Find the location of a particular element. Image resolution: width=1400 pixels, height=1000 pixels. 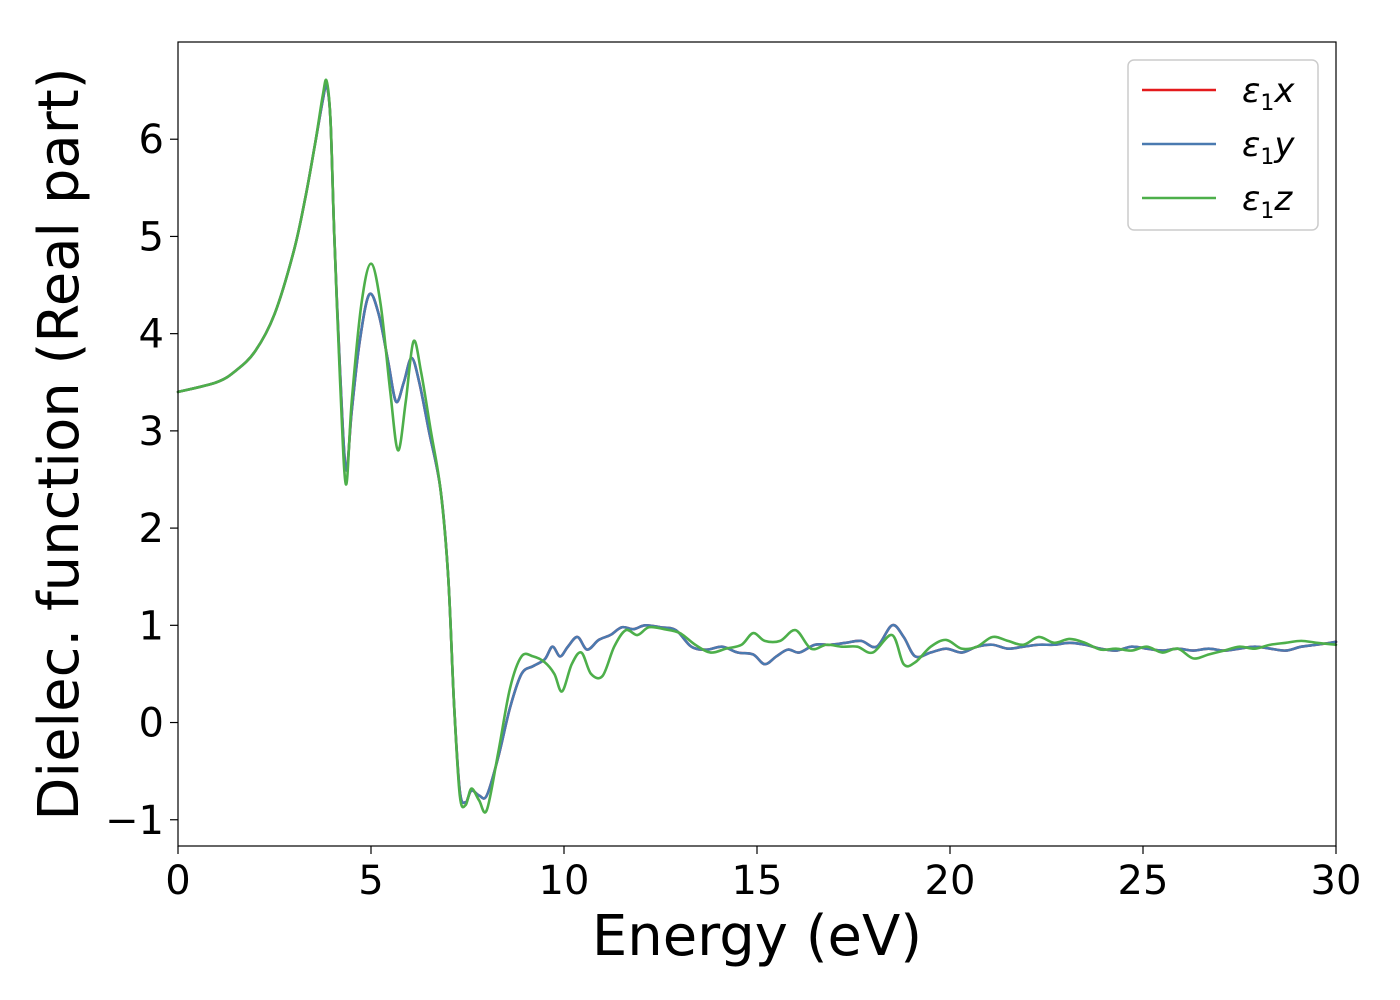

y-tick-label: 0 is located at coordinates (151, 724).